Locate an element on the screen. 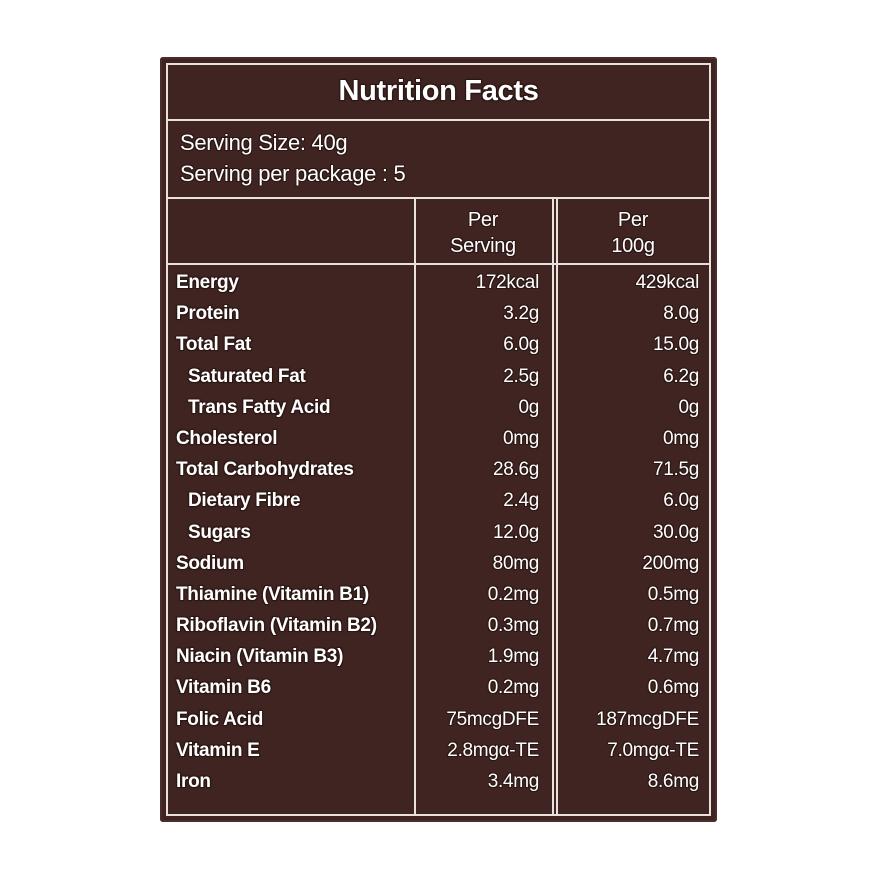 The width and height of the screenshot is (880, 880). table-row: Vitamin B6 0.2mg 0.6mg is located at coordinates (438, 689).